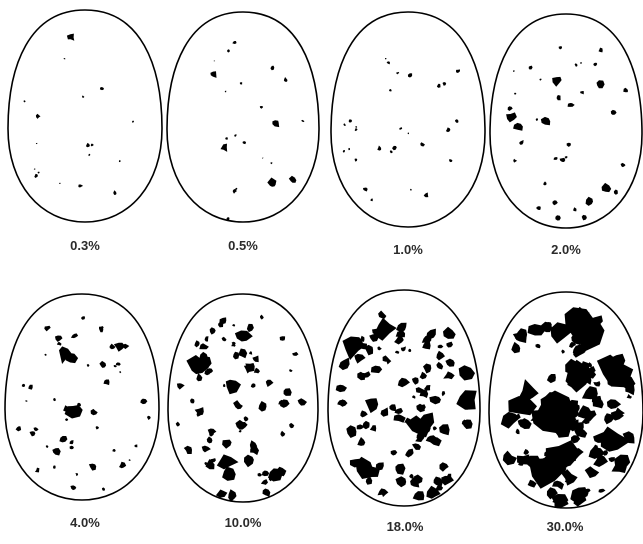 Image resolution: width=643 pixels, height=544 pixels. What do you see at coordinates (566, 249) in the screenshot?
I see `coverage-label-2-0: 2.0%` at bounding box center [566, 249].